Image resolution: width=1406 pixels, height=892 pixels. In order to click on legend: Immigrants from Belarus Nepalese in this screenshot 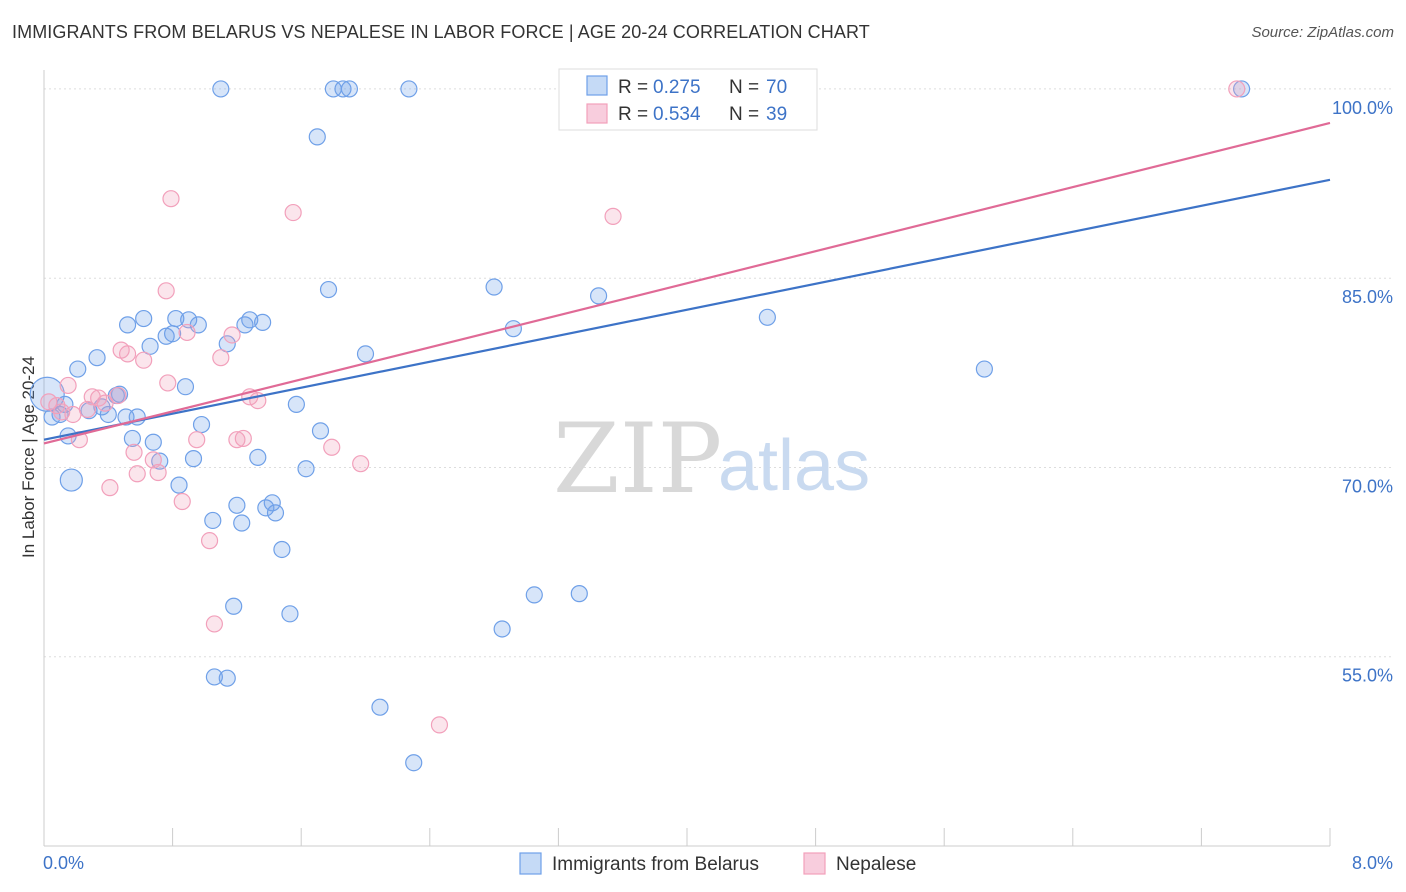, I will do `click(717, 863)`.